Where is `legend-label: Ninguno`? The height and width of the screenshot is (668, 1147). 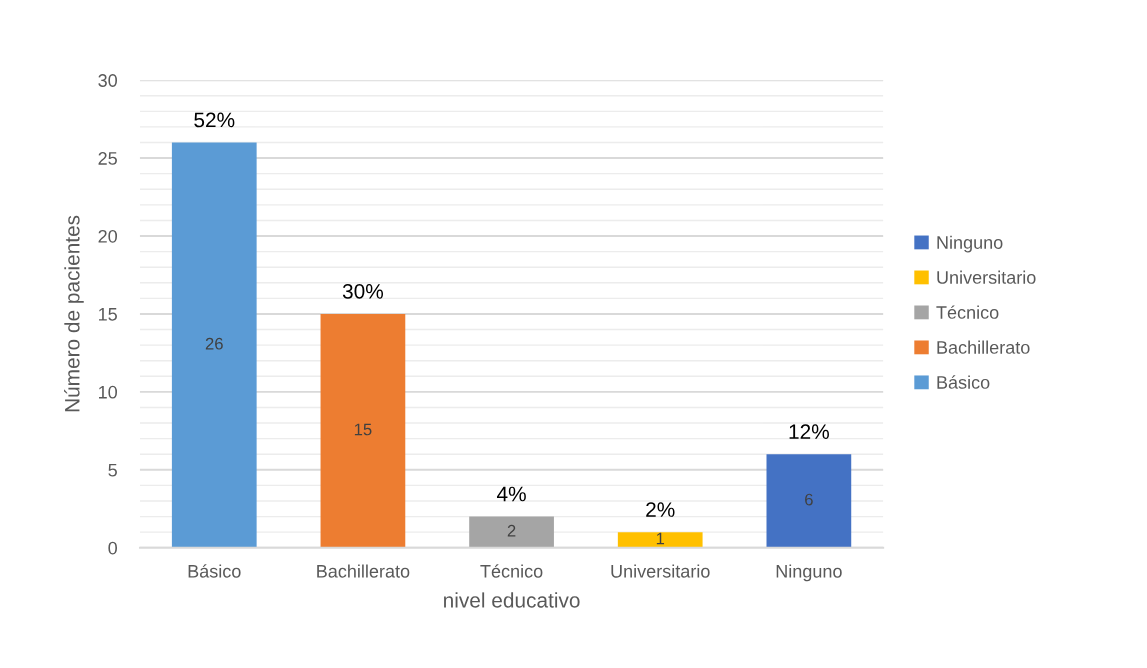 legend-label: Ninguno is located at coordinates (970, 244).